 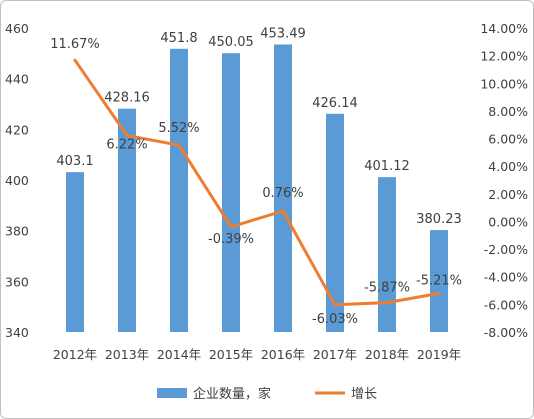 What do you see at coordinates (126, 145) in the screenshot?
I see `line-data-label: 6.22%` at bounding box center [126, 145].